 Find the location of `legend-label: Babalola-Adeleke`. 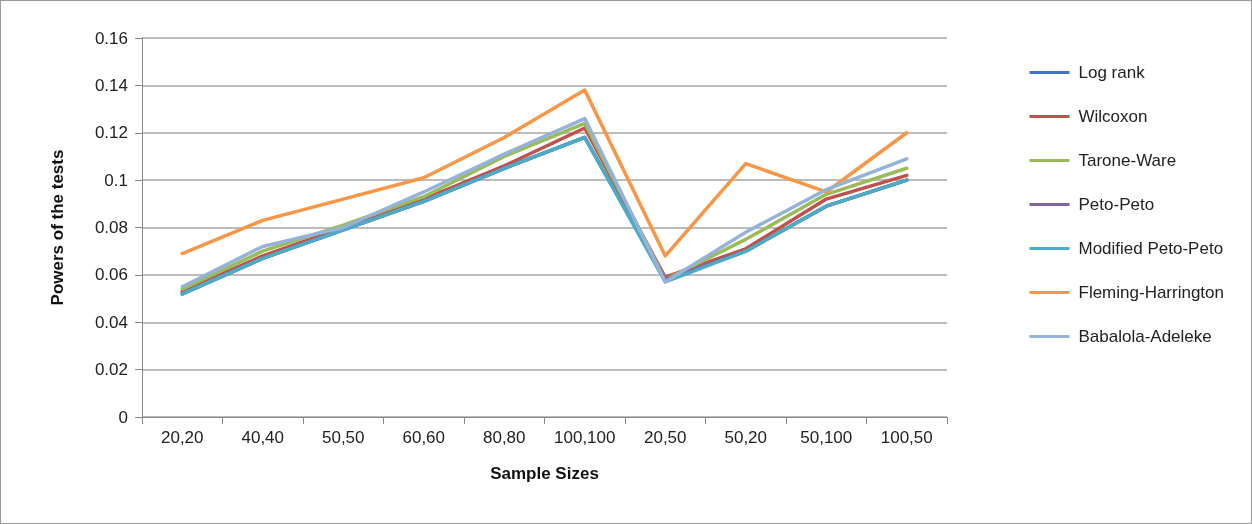

legend-label: Babalola-Adeleke is located at coordinates (1145, 336).